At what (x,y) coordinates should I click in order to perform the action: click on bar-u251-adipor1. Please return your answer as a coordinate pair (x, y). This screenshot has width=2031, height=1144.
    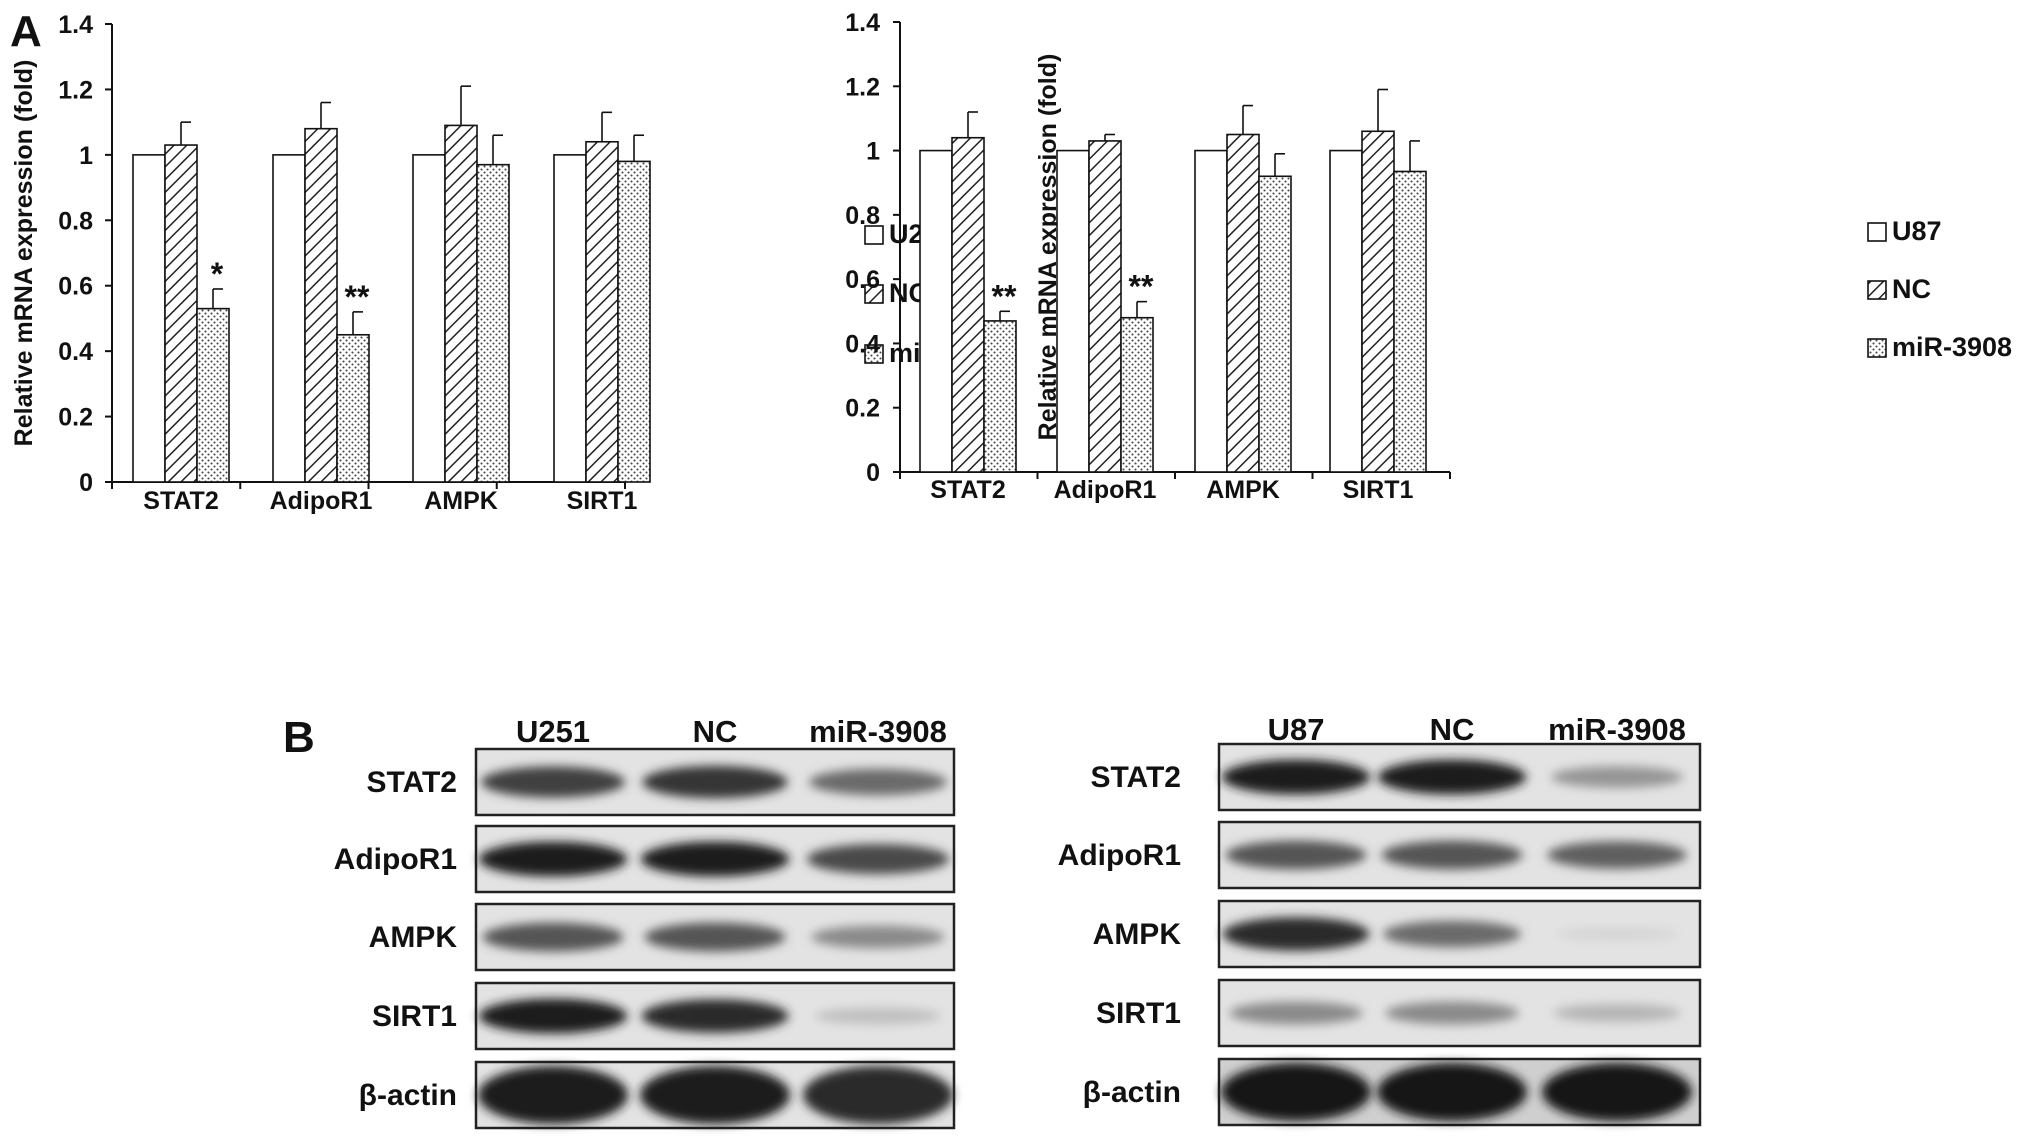
    Looking at the image, I should click on (289, 318).